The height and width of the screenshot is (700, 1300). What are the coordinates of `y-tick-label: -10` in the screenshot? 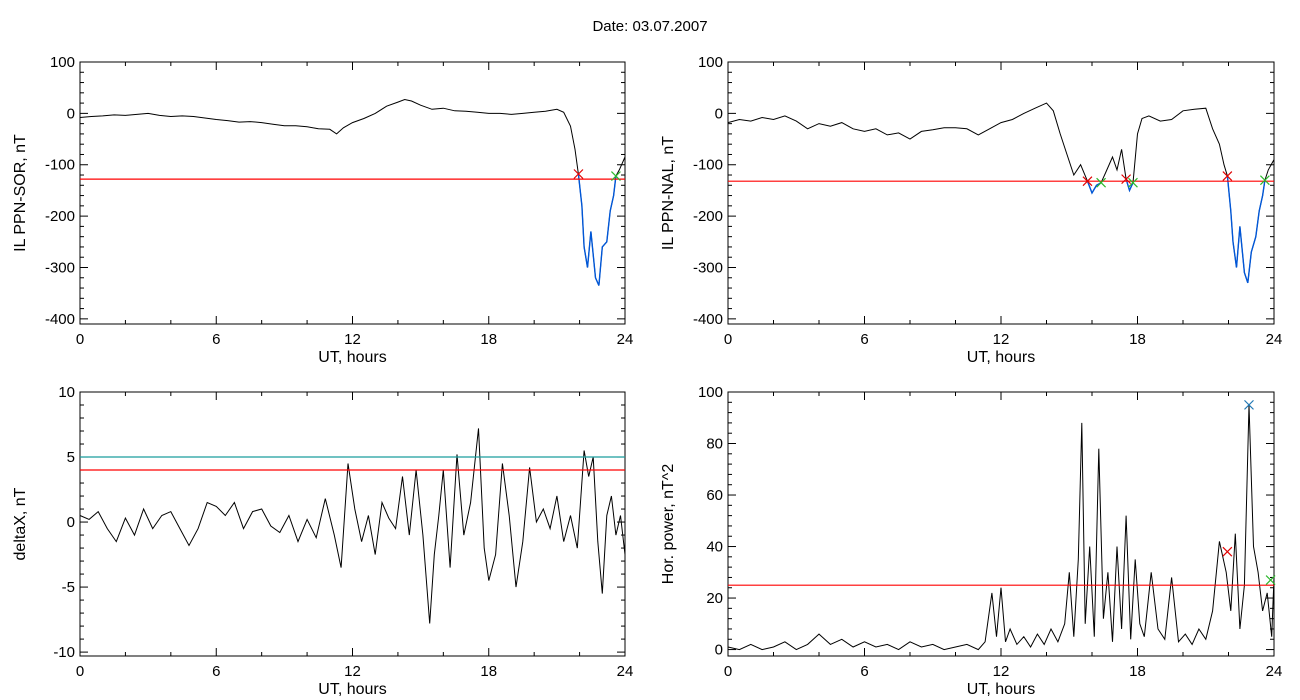 It's located at (64, 652).